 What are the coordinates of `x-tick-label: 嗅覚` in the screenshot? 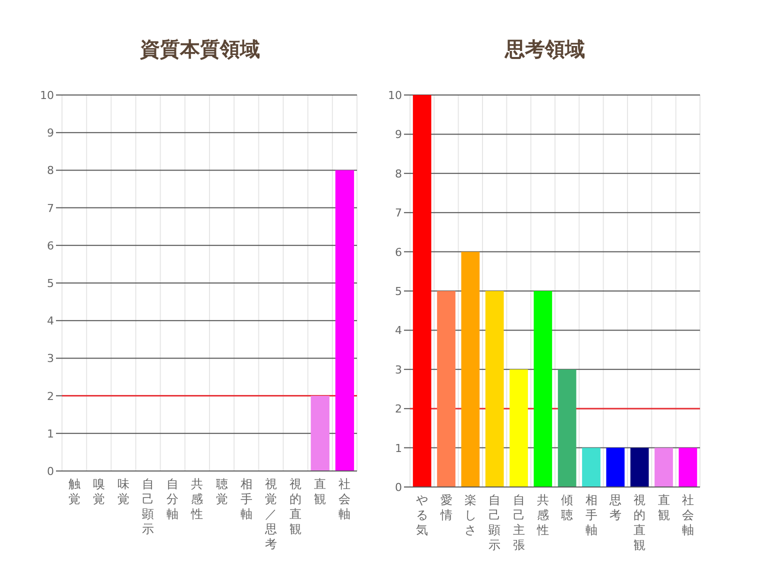 It's located at (98, 491).